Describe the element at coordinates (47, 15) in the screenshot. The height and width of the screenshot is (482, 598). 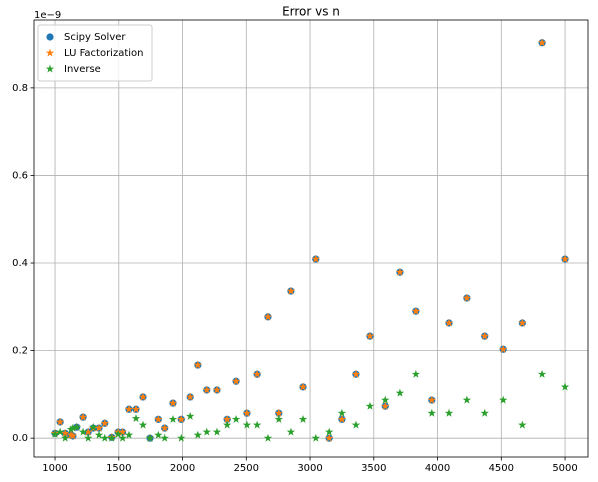
I see `offset-label: 1e−9` at that location.